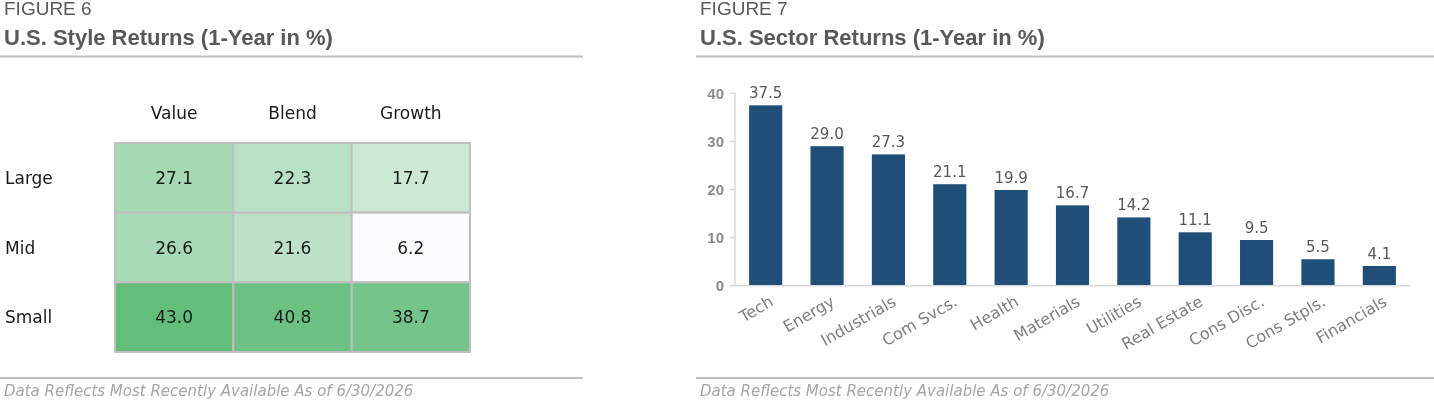 The width and height of the screenshot is (1434, 401). I want to click on data-label: 26.6, so click(174, 247).